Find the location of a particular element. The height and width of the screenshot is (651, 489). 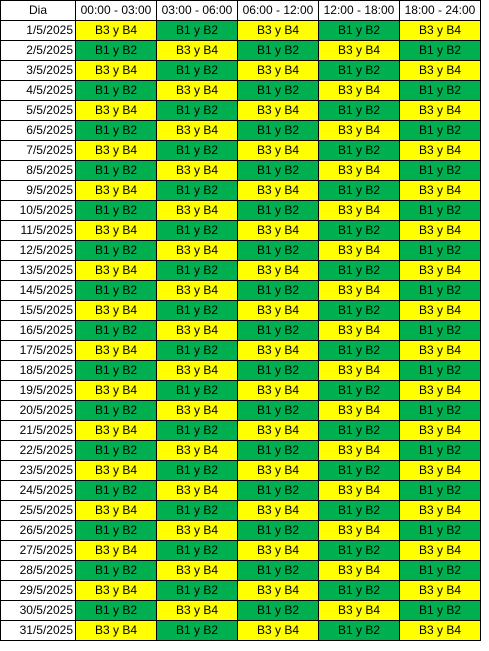

day-cell: 23/5/2025 is located at coordinates (38, 470).